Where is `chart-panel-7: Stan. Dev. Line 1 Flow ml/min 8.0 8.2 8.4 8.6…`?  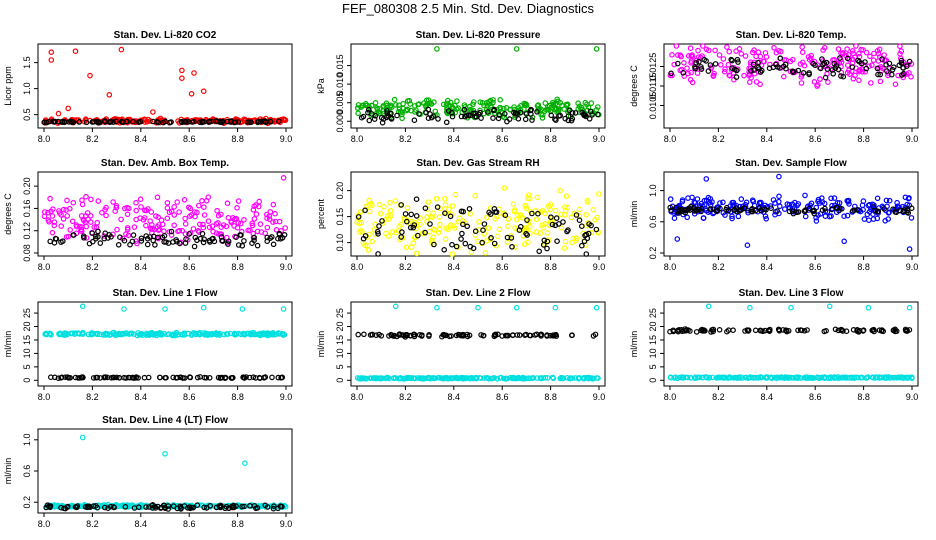
chart-panel-7: Stan. Dev. Line 1 Flow ml/min 8.0 8.2 8.4 8.6… is located at coordinates (148, 345).